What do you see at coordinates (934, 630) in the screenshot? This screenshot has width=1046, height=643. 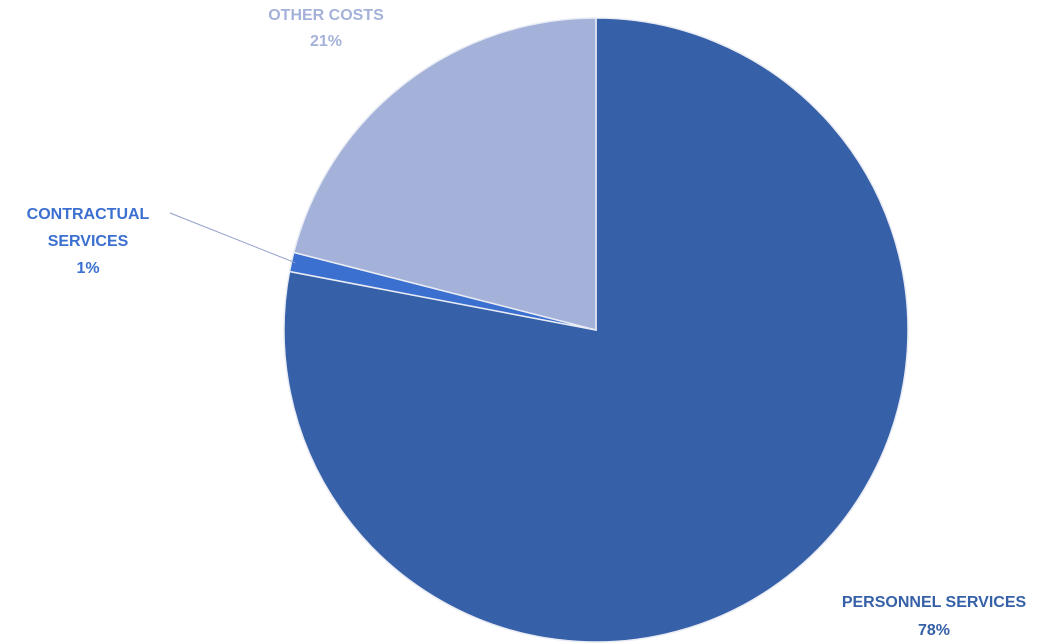 I see `label-personnel-services-percent: 78%` at bounding box center [934, 630].